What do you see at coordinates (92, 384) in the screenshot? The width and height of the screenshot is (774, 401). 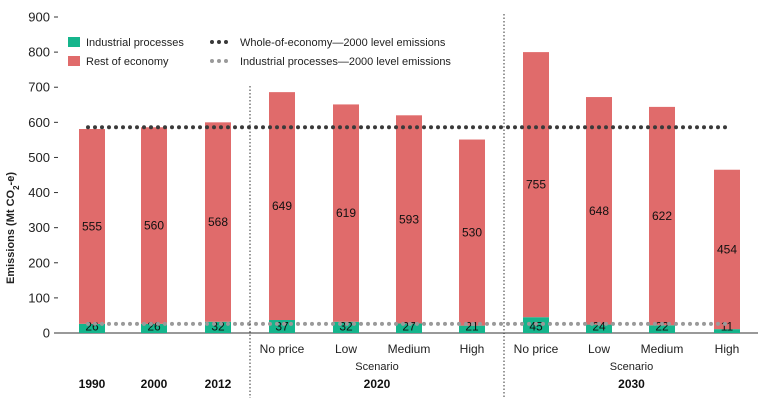 I see `x-group-label: 1990` at bounding box center [92, 384].